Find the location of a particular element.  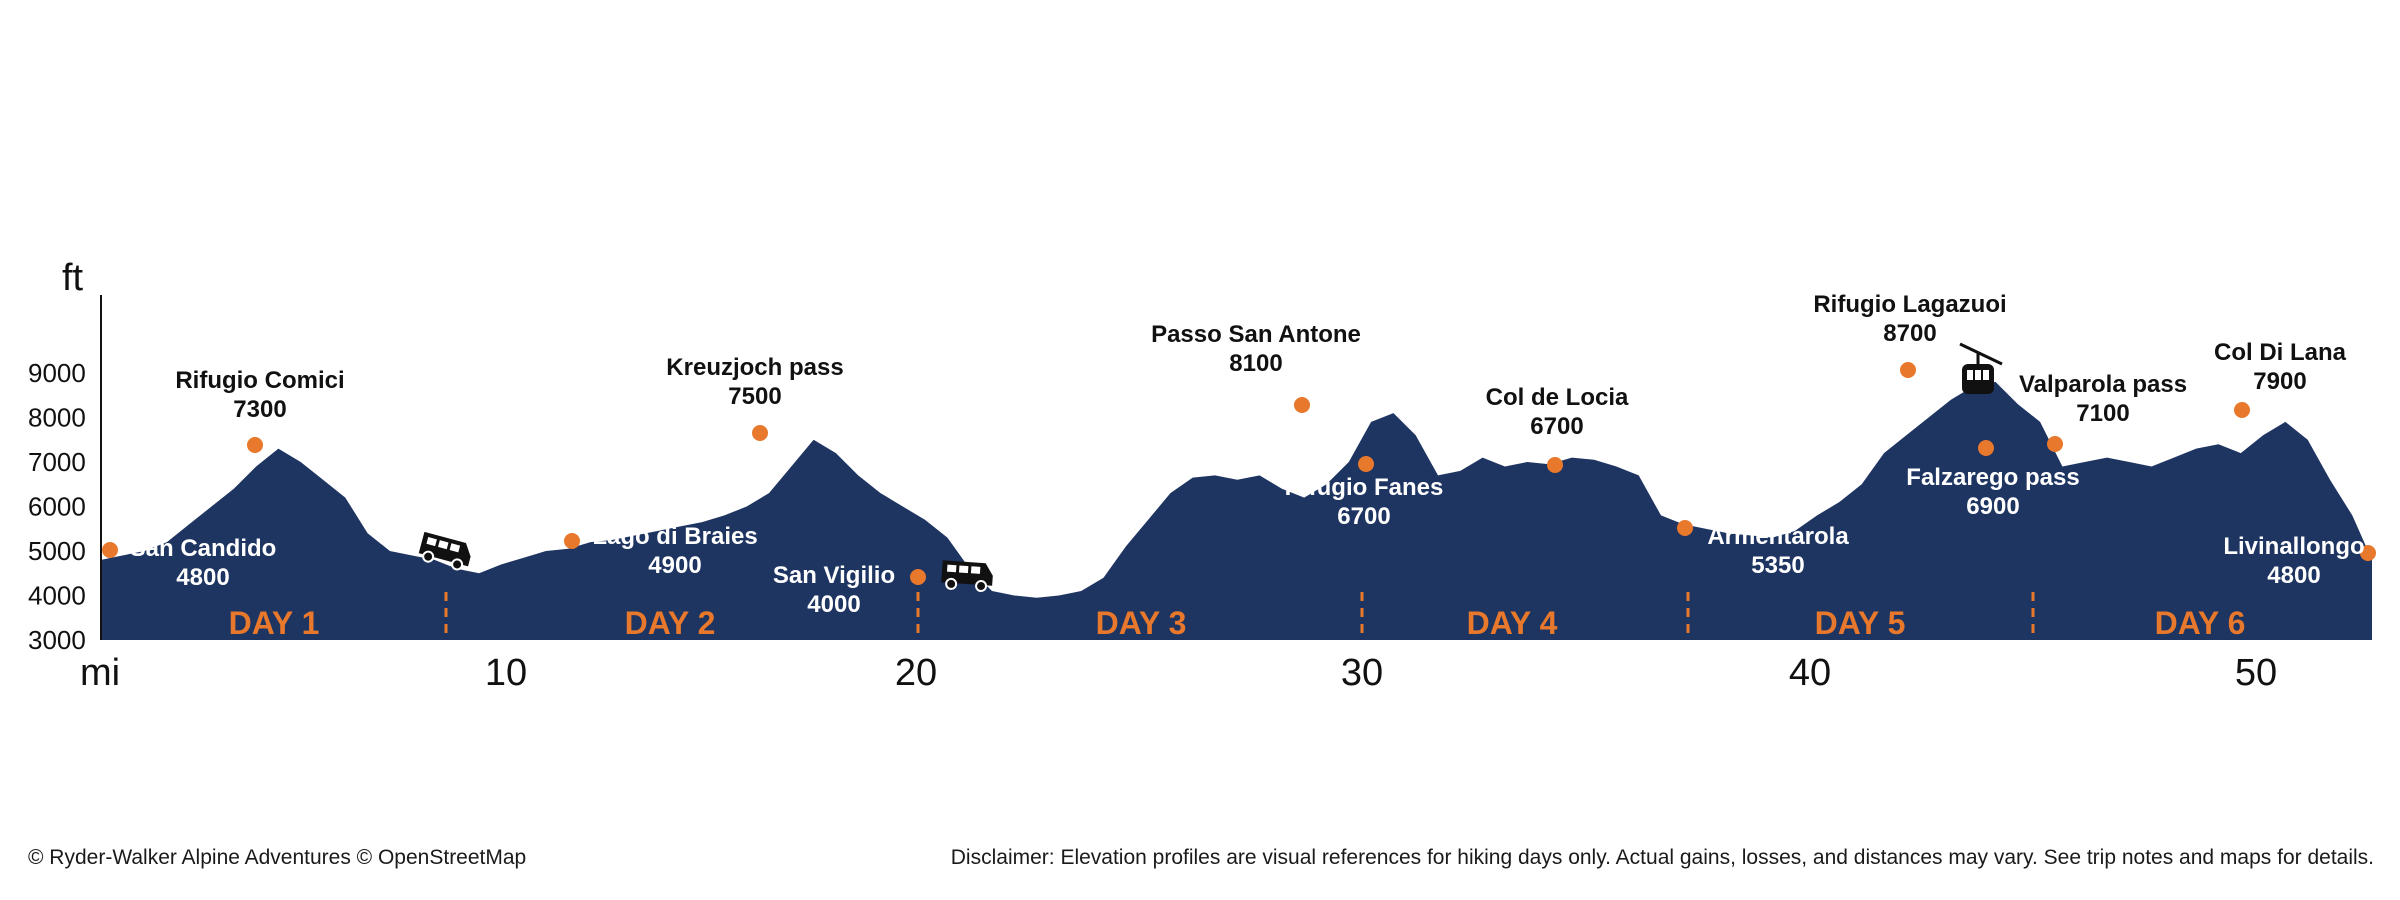

waypoint-elevation: 4000 is located at coordinates (833, 604).